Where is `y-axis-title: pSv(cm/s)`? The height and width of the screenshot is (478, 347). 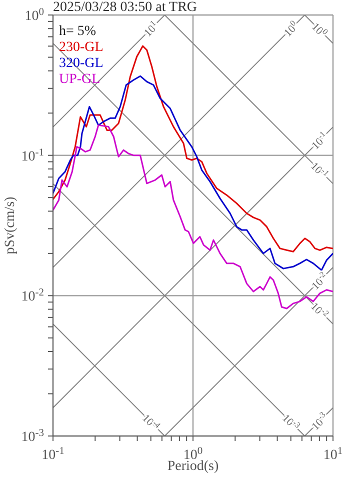 y-axis-title: pSv(cm/s) is located at coordinates (10, 225).